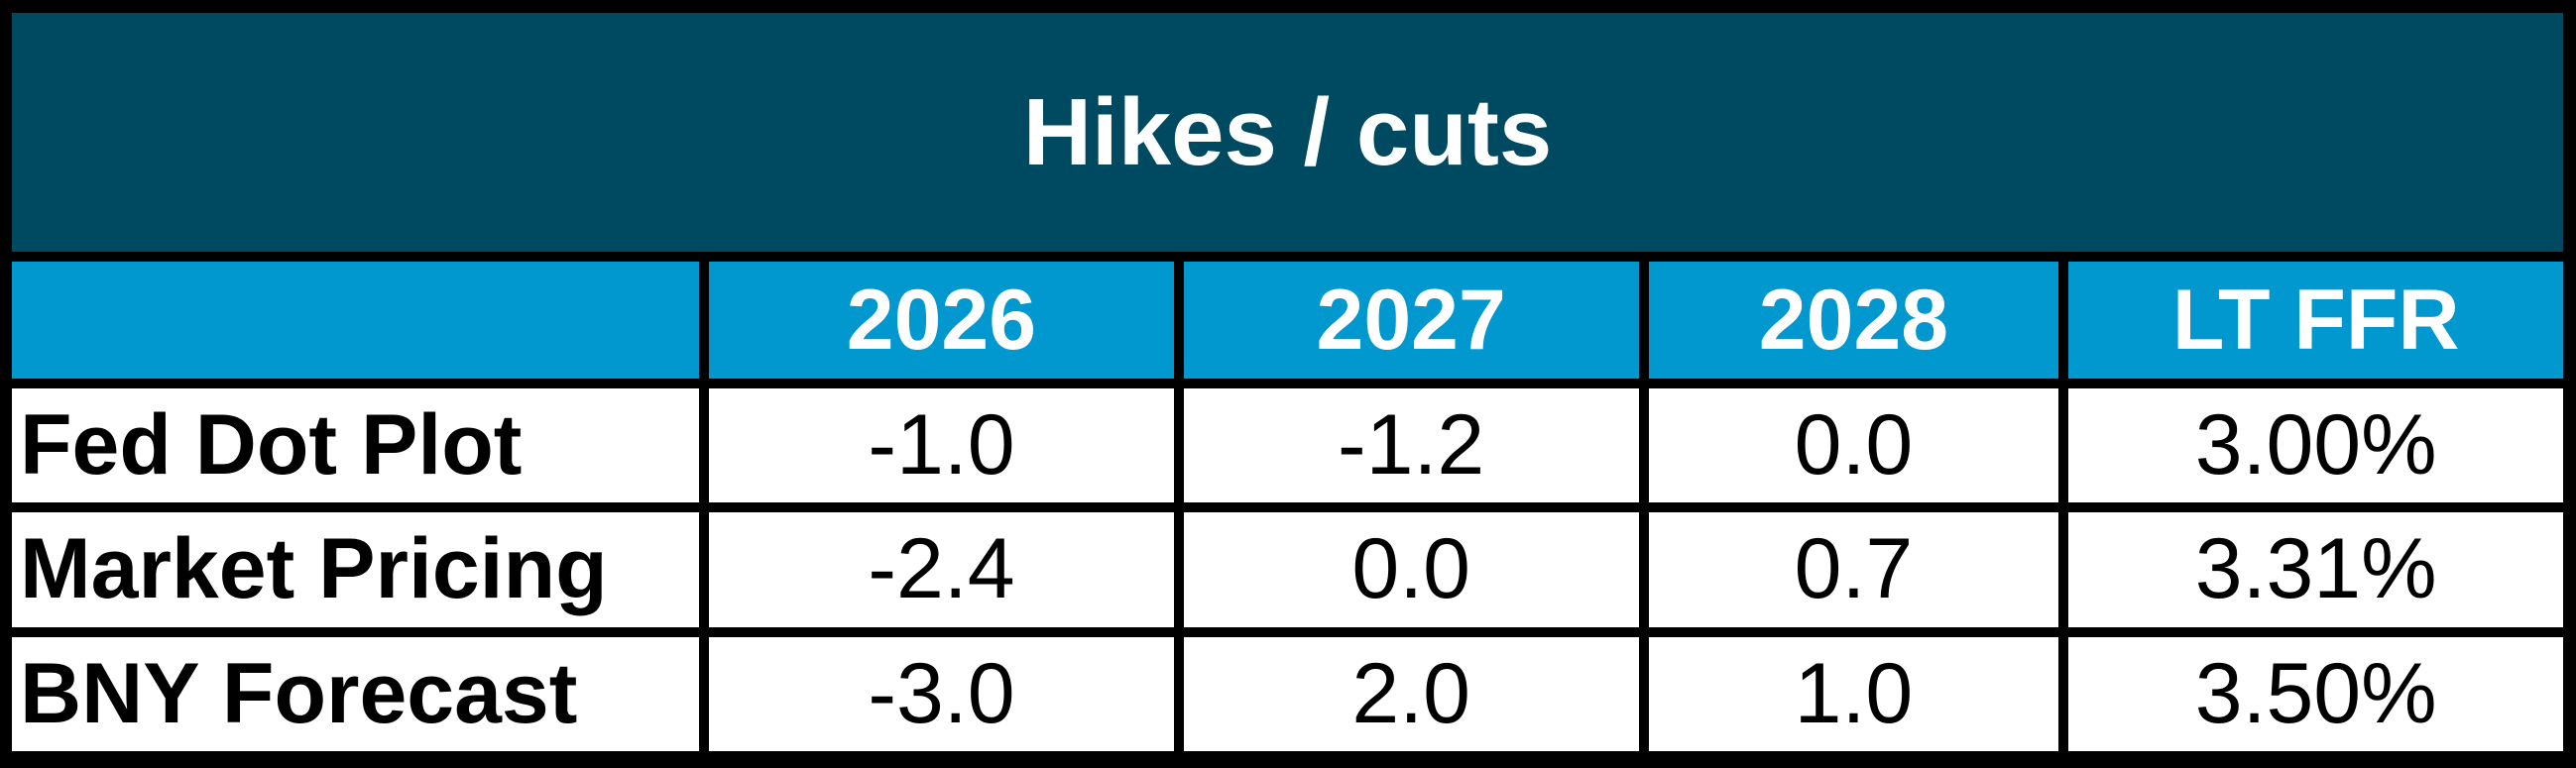 The width and height of the screenshot is (2576, 768). What do you see at coordinates (356, 569) in the screenshot?
I see `row-label-market-pricing: Market Pricing` at bounding box center [356, 569].